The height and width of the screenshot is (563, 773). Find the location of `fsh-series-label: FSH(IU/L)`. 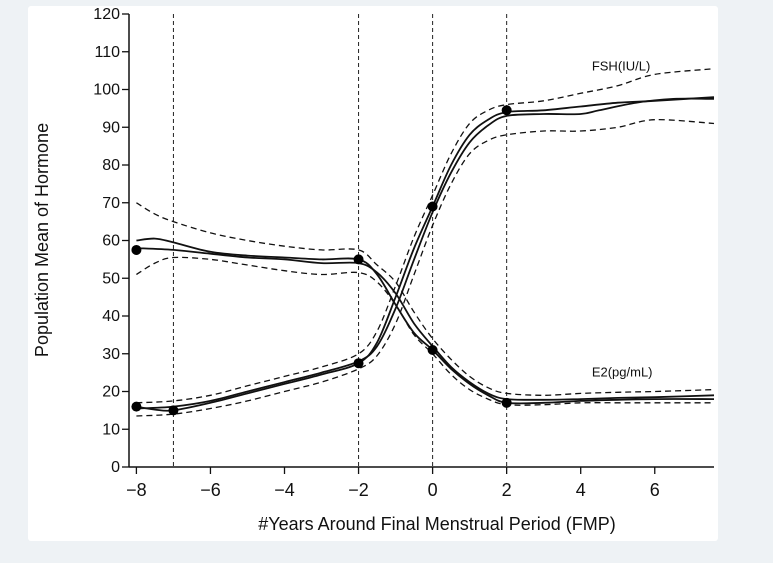

fsh-series-label: FSH(IU/L) is located at coordinates (621, 66).